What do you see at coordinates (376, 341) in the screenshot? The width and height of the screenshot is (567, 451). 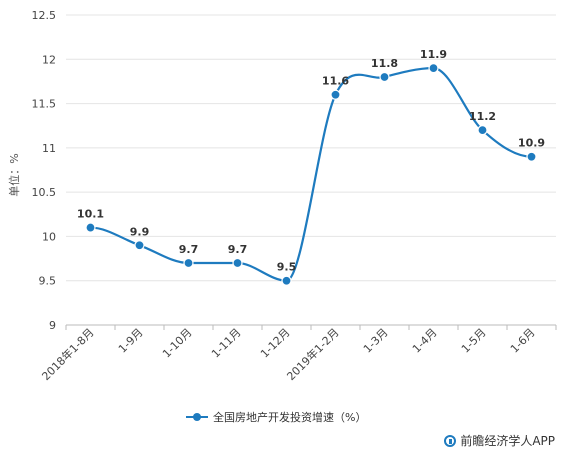 I see `x-tick-label: 1-3月` at bounding box center [376, 341].